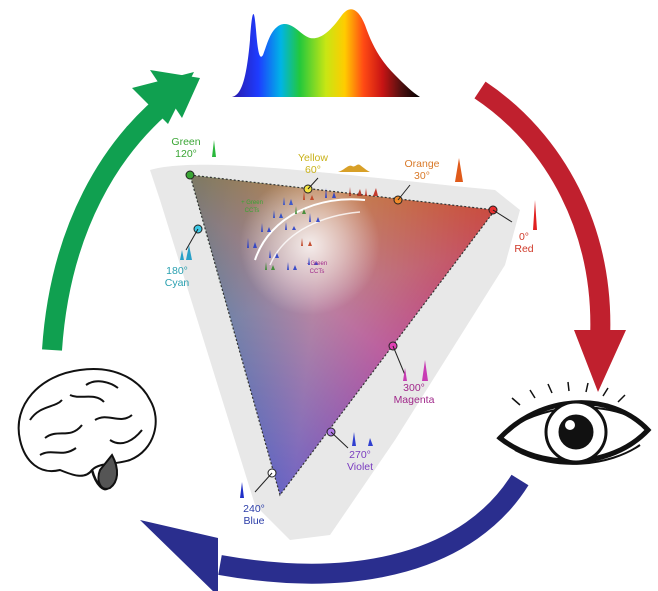 The image size is (658, 591). I want to click on label-cyan-degree: 180°, so click(177, 271).